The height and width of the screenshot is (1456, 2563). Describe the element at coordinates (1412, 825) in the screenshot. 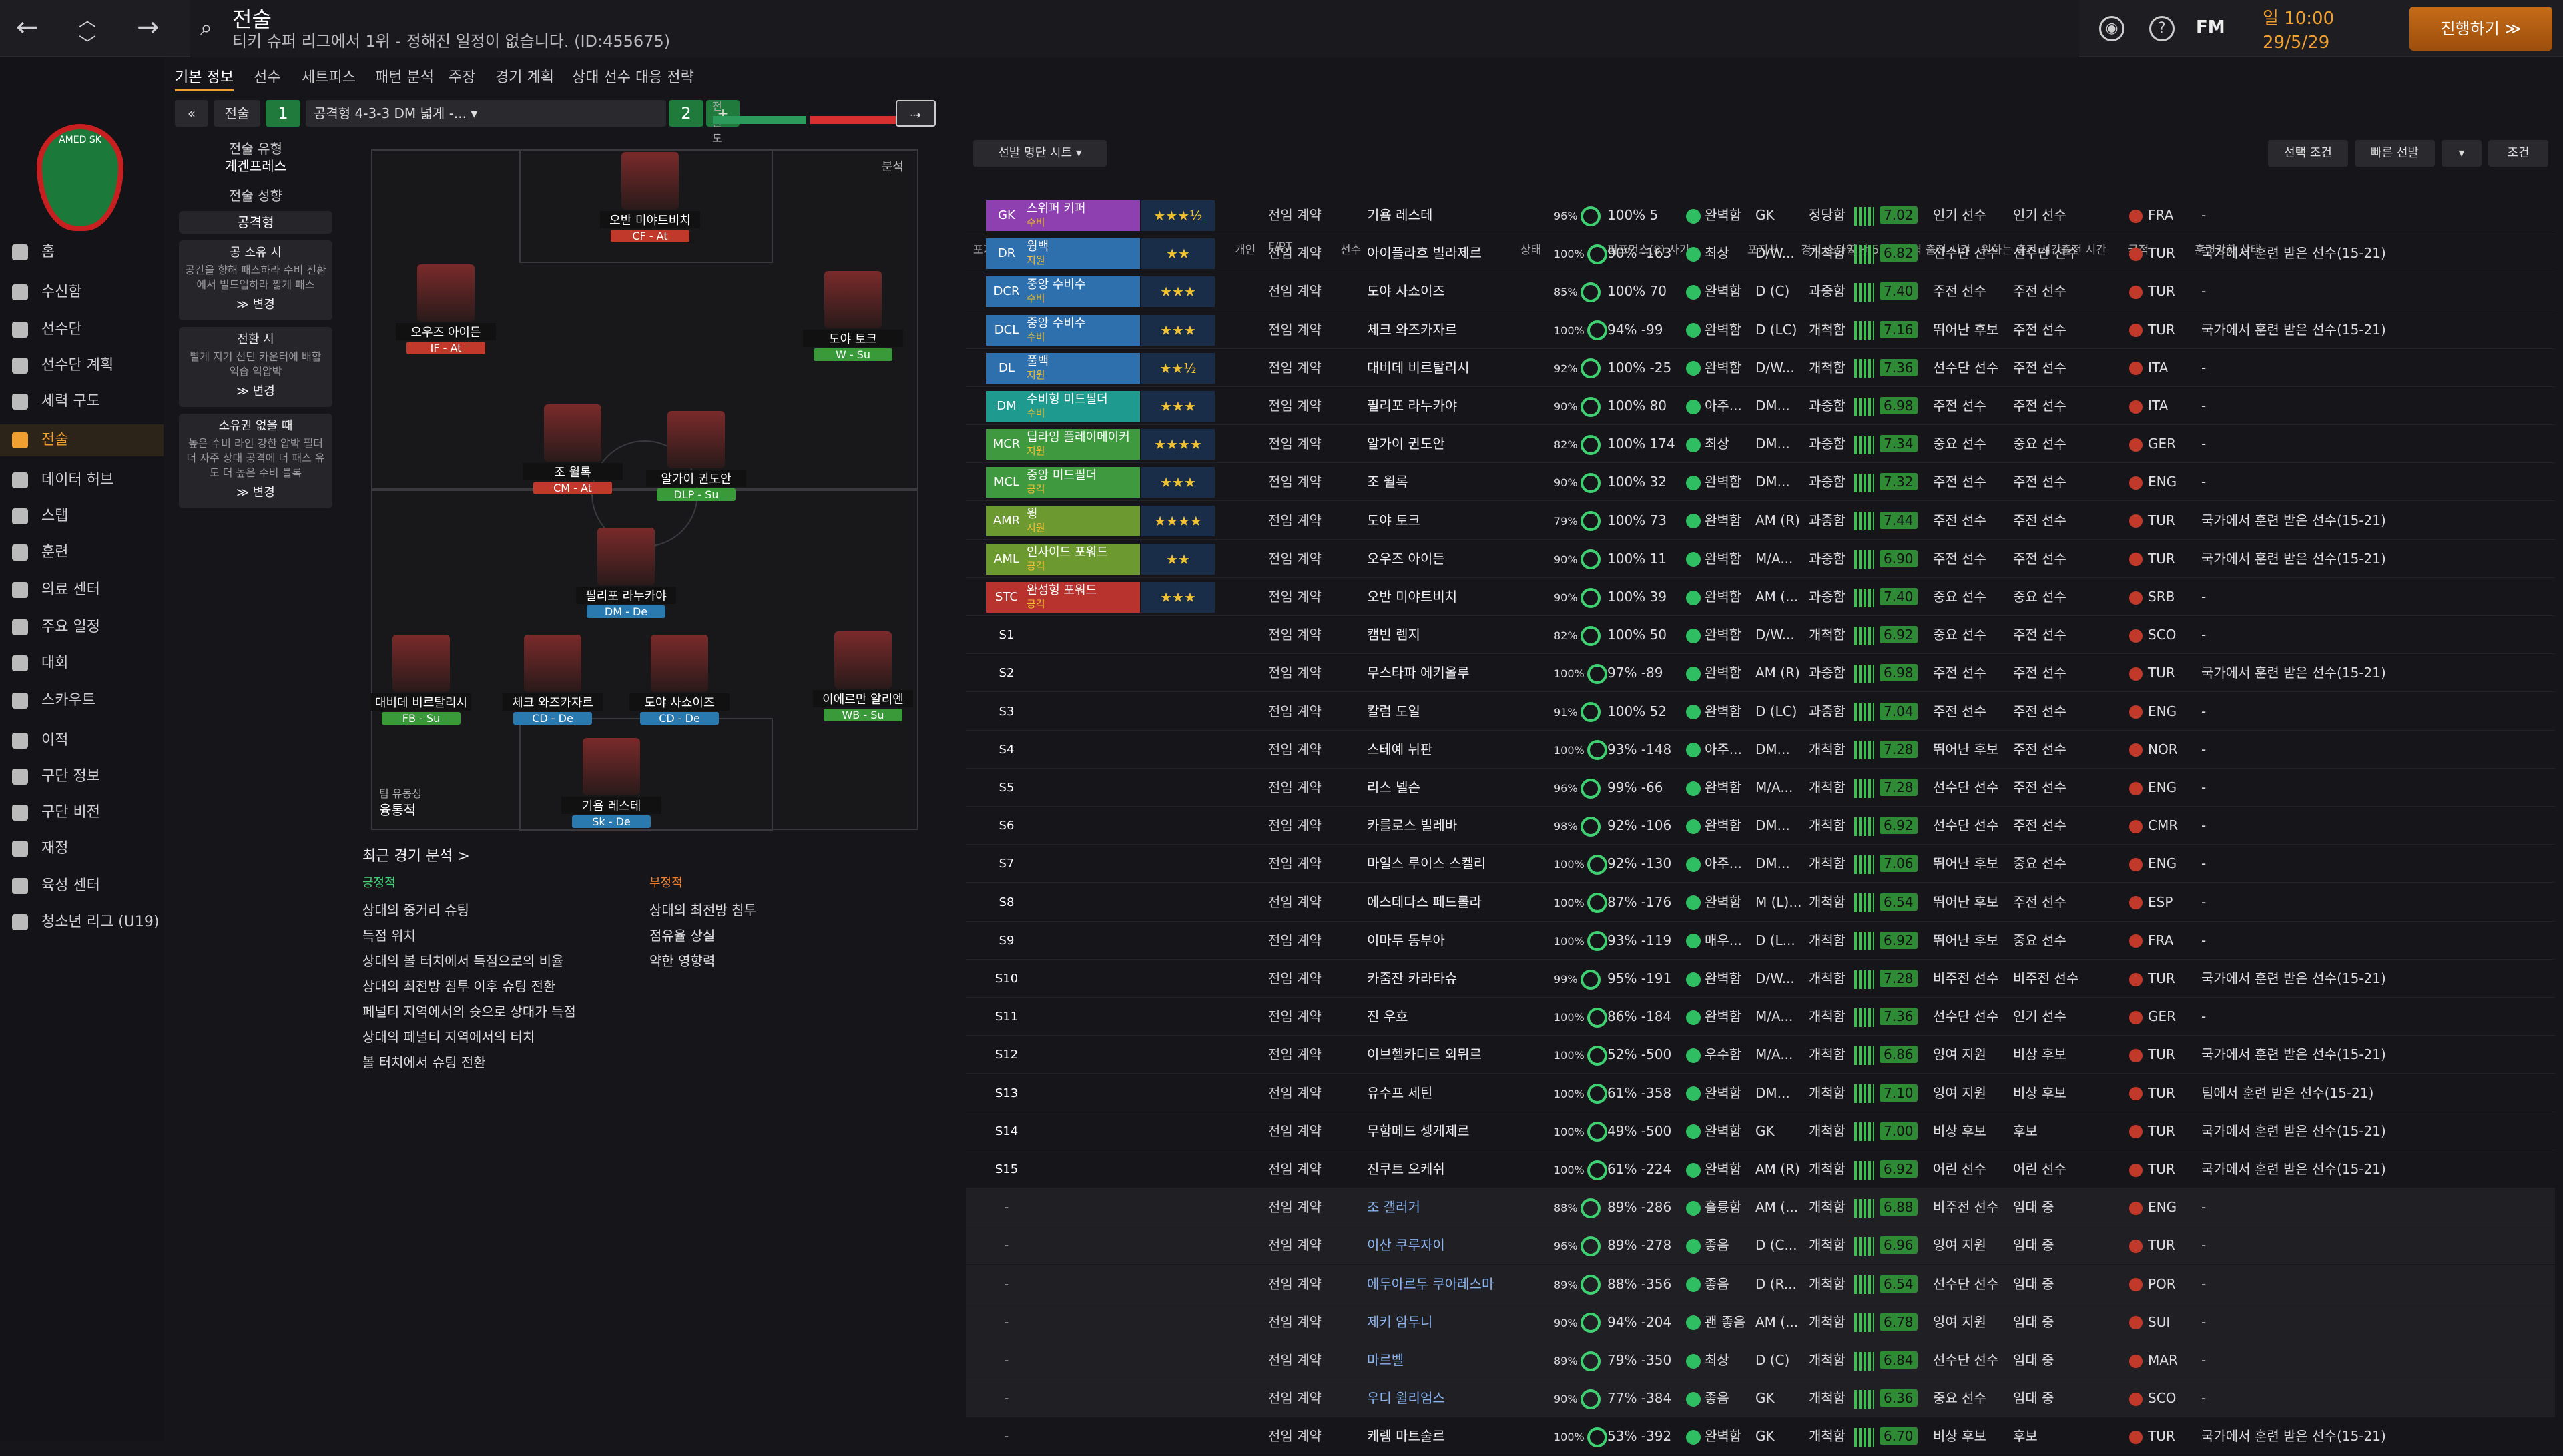

I see `player-name: 카를로스 빌레바` at that location.